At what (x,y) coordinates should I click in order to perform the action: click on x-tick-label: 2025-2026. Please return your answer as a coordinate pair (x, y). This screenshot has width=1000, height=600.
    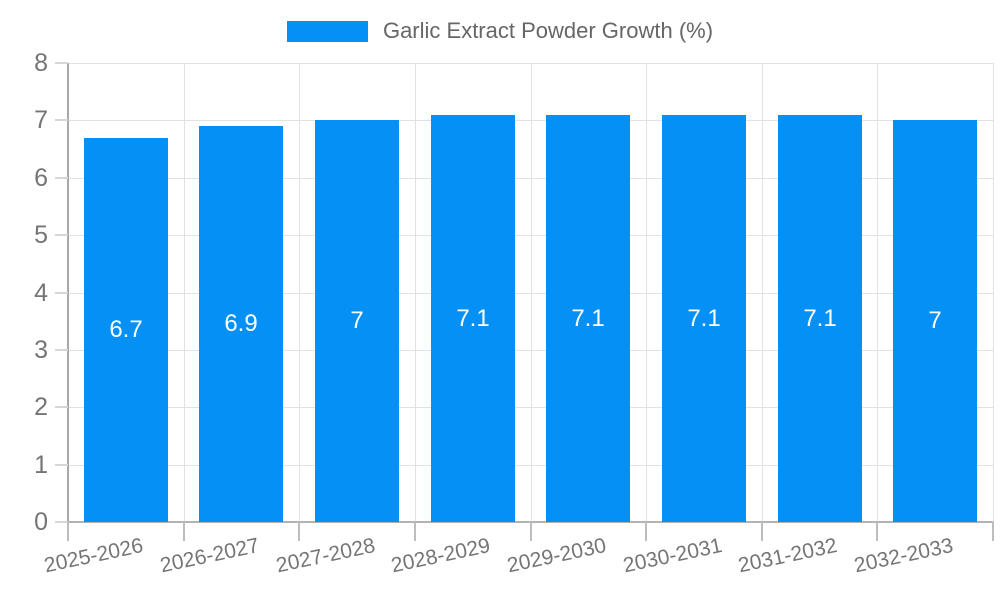
    Looking at the image, I should click on (94, 556).